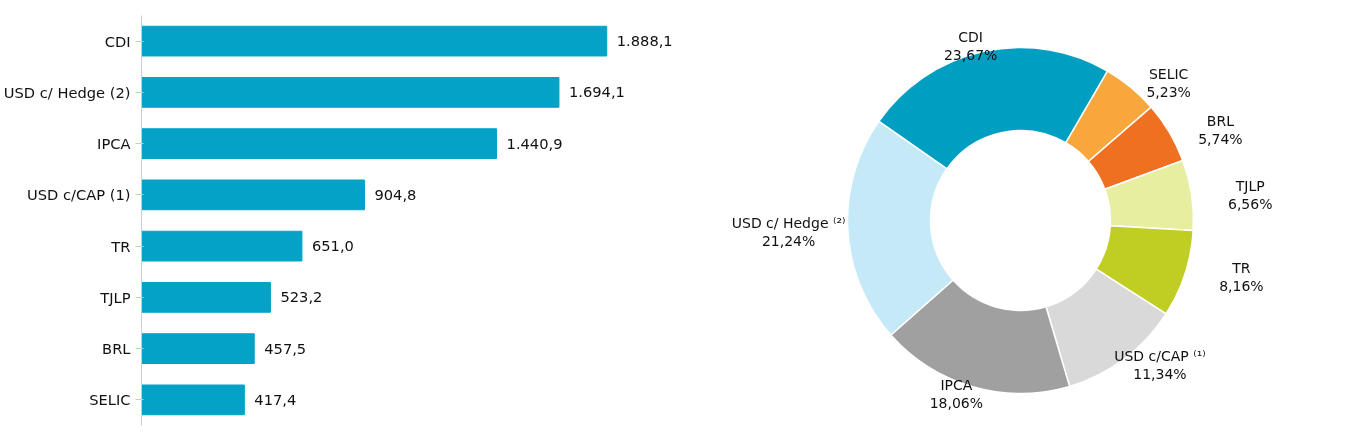 Image resolution: width=1352 pixels, height=441 pixels. Describe the element at coordinates (117, 41) in the screenshot. I see `y-tick-label: CDI` at that location.